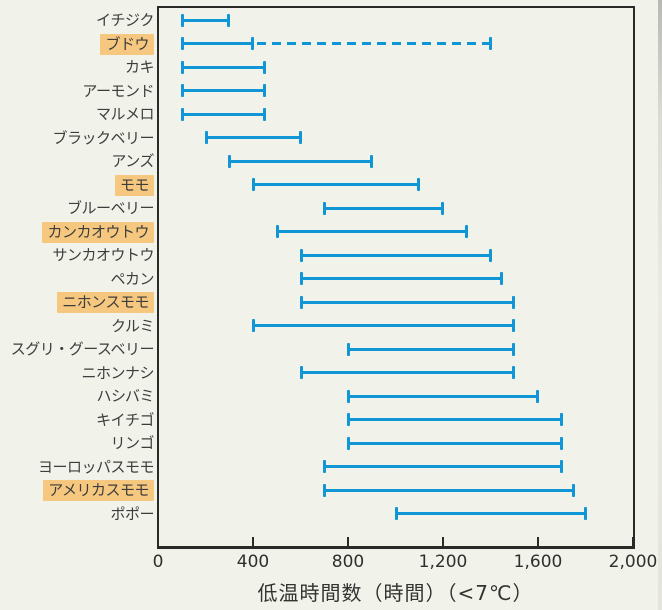 This screenshot has height=610, width=662. I want to click on highlighted-label: アメリカスモモ, so click(98, 490).